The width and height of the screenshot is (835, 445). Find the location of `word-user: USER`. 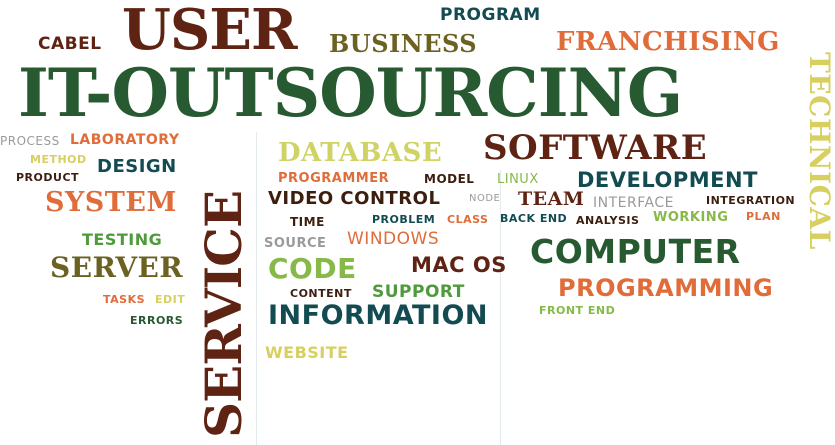

word-user: USER is located at coordinates (209, 31).